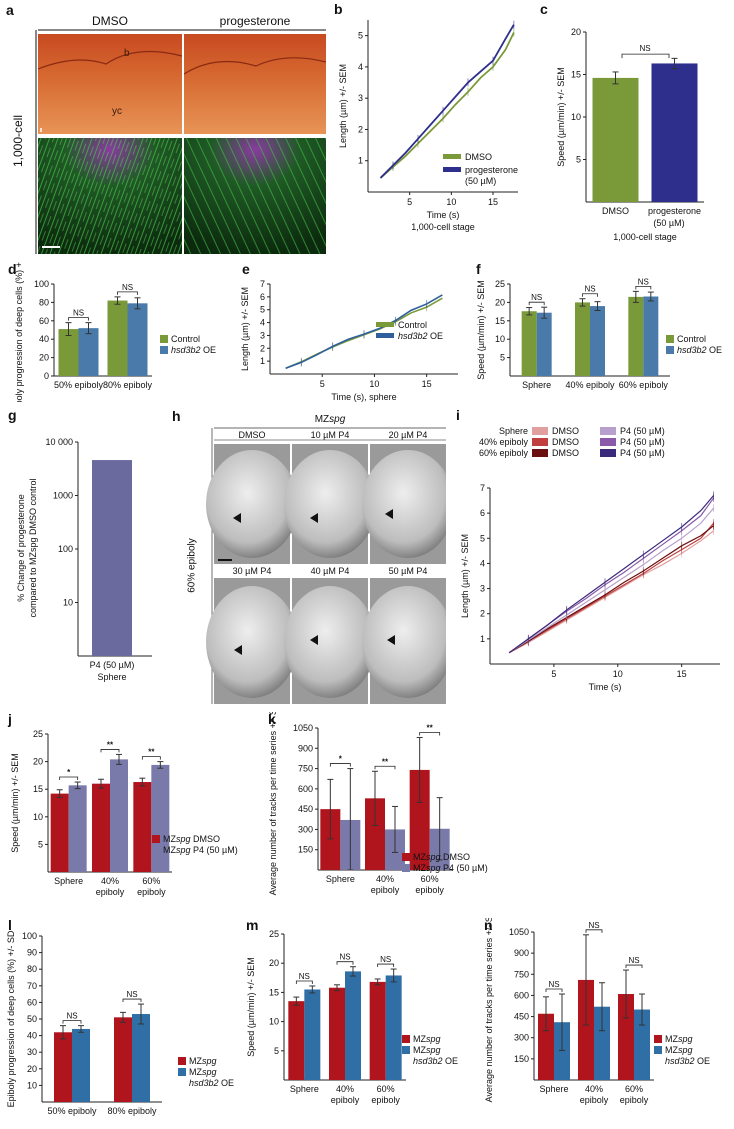 This screenshot has width=734, height=1129. I want to click on y-tick-label: 4, so click(482, 563).